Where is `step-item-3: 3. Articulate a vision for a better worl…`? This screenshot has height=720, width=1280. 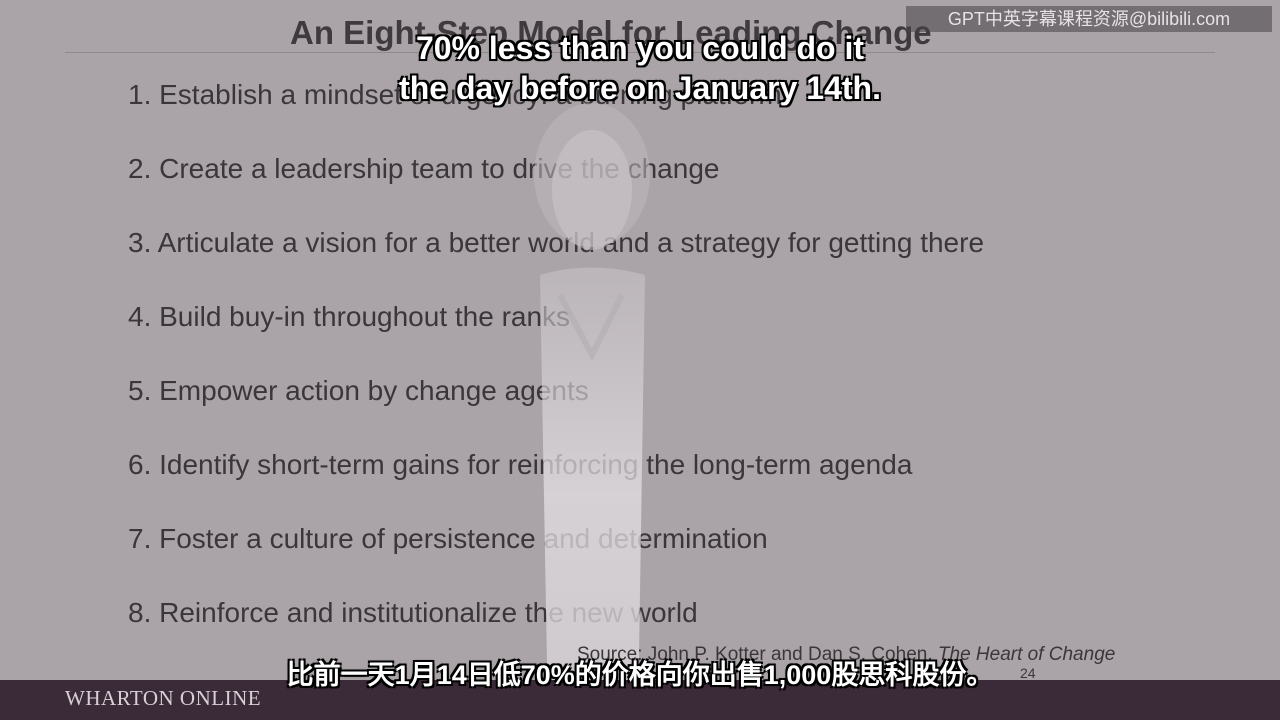
step-item-3: 3. Articulate a vision for a better worl… is located at coordinates (556, 242).